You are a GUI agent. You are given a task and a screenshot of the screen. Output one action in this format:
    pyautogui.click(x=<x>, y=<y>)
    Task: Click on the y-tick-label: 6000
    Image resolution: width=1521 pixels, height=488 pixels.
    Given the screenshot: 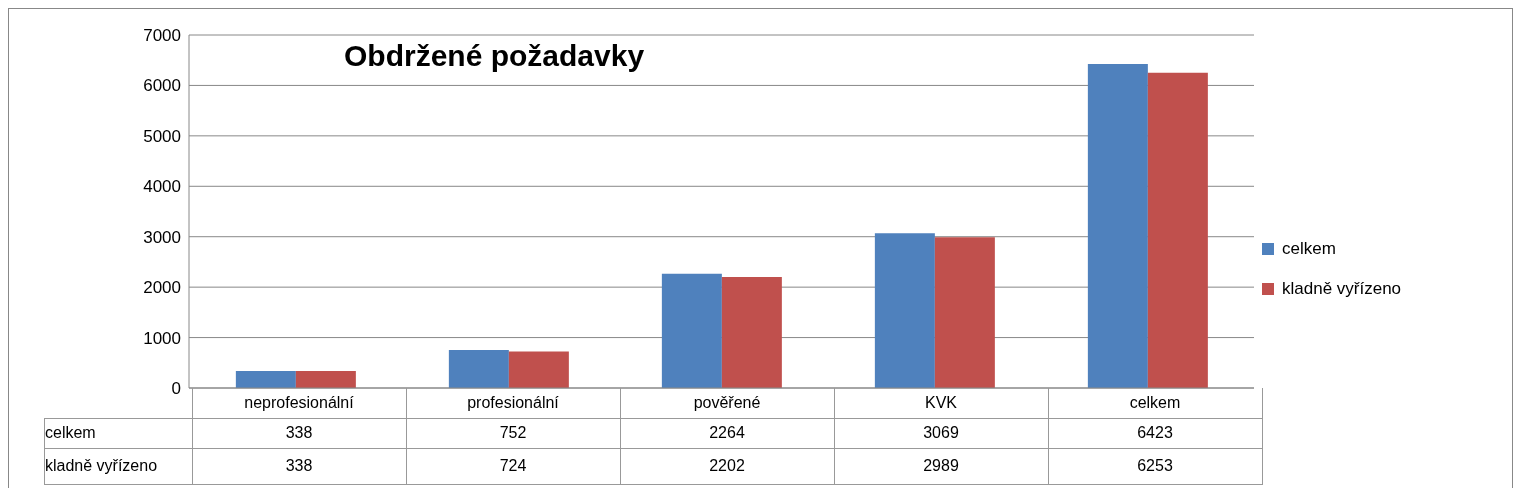 What is the action you would take?
    pyautogui.click(x=162, y=86)
    